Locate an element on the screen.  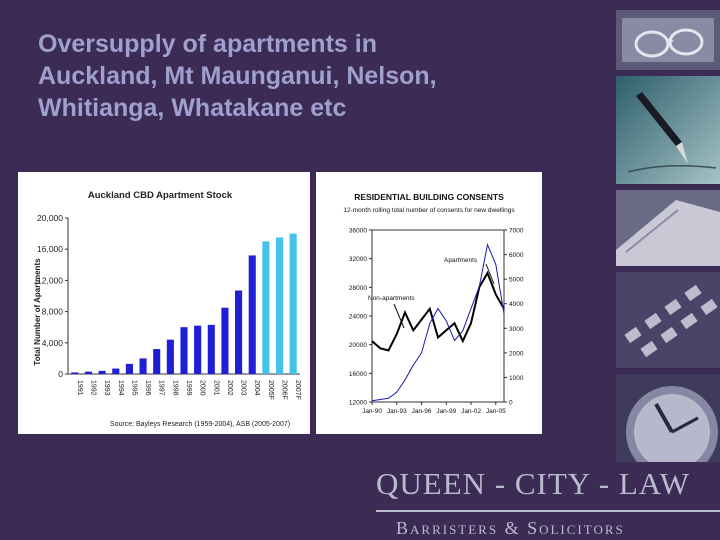
chart2-right-tick-label: 1000 is located at coordinates (516, 378).